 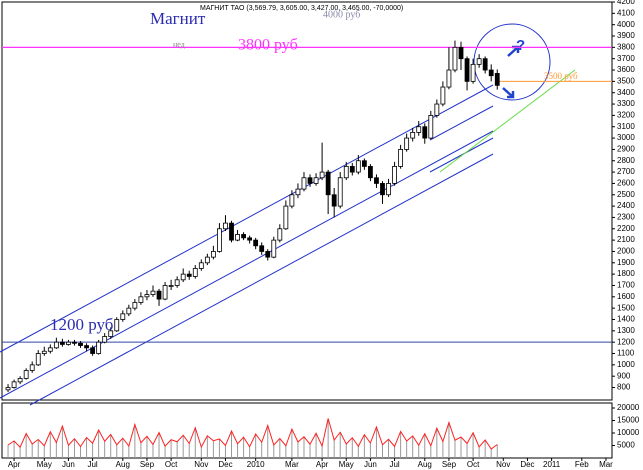 What do you see at coordinates (626, 285) in the screenshot?
I see `y-tick-label: 1700` at bounding box center [626, 285].